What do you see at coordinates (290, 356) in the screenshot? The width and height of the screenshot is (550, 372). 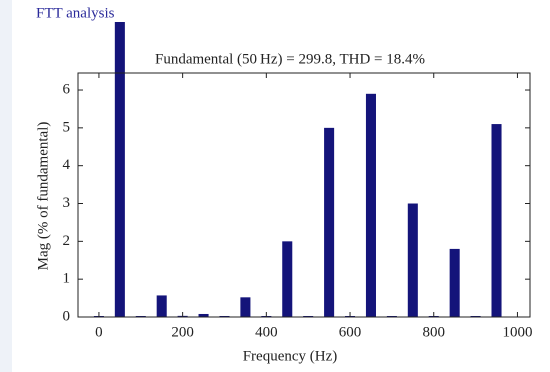 I see `x-axis-label: Frequency (Hz)` at bounding box center [290, 356].